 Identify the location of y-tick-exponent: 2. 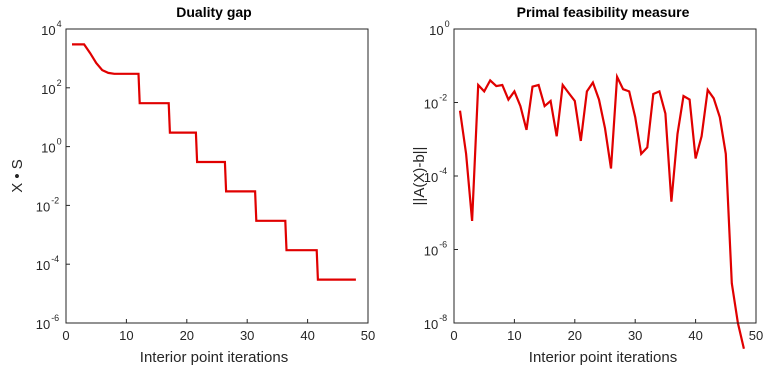
(59, 83).